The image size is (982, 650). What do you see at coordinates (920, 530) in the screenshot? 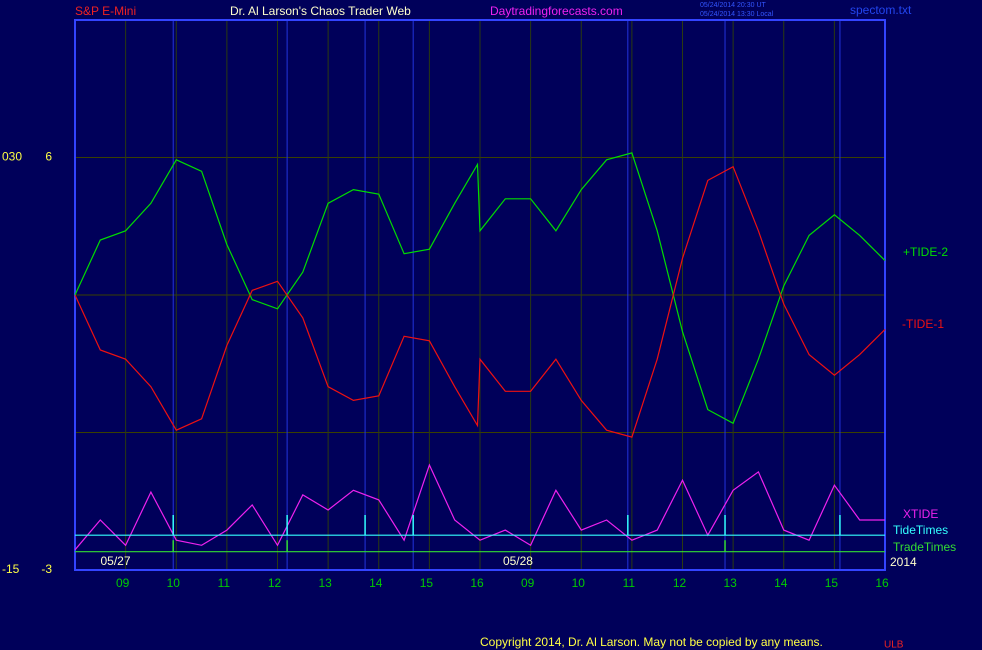
I see `legend-label: TideTimes` at bounding box center [920, 530].